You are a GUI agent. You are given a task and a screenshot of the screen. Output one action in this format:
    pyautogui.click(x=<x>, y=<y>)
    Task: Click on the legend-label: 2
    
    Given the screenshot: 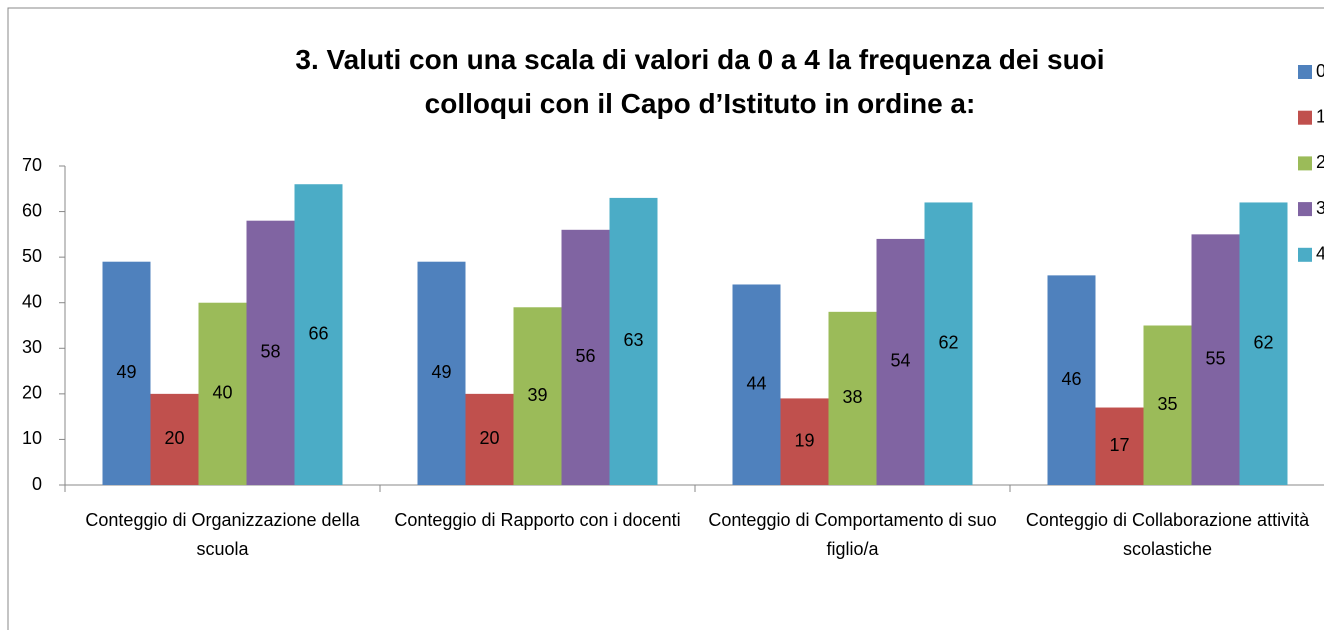 What is the action you would take?
    pyautogui.click(x=1320, y=162)
    